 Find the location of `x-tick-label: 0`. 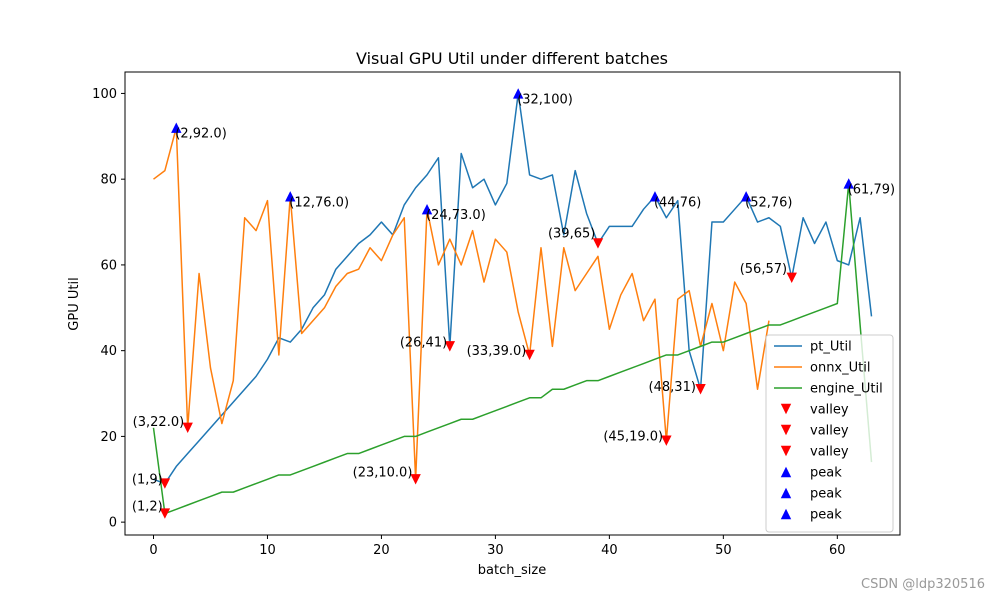

x-tick-label: 0 is located at coordinates (153, 550).